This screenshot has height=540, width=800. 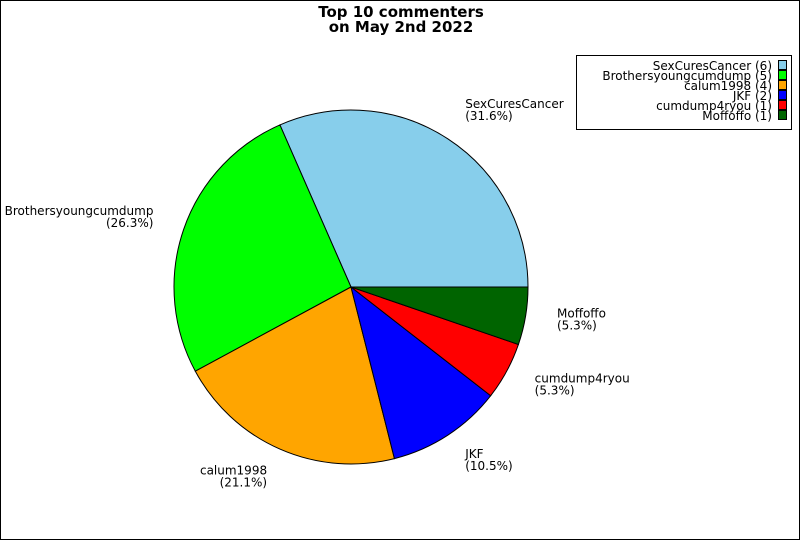 What do you see at coordinates (714, 106) in the screenshot?
I see `legend-entry: cumdump4ryou (1)` at bounding box center [714, 106].